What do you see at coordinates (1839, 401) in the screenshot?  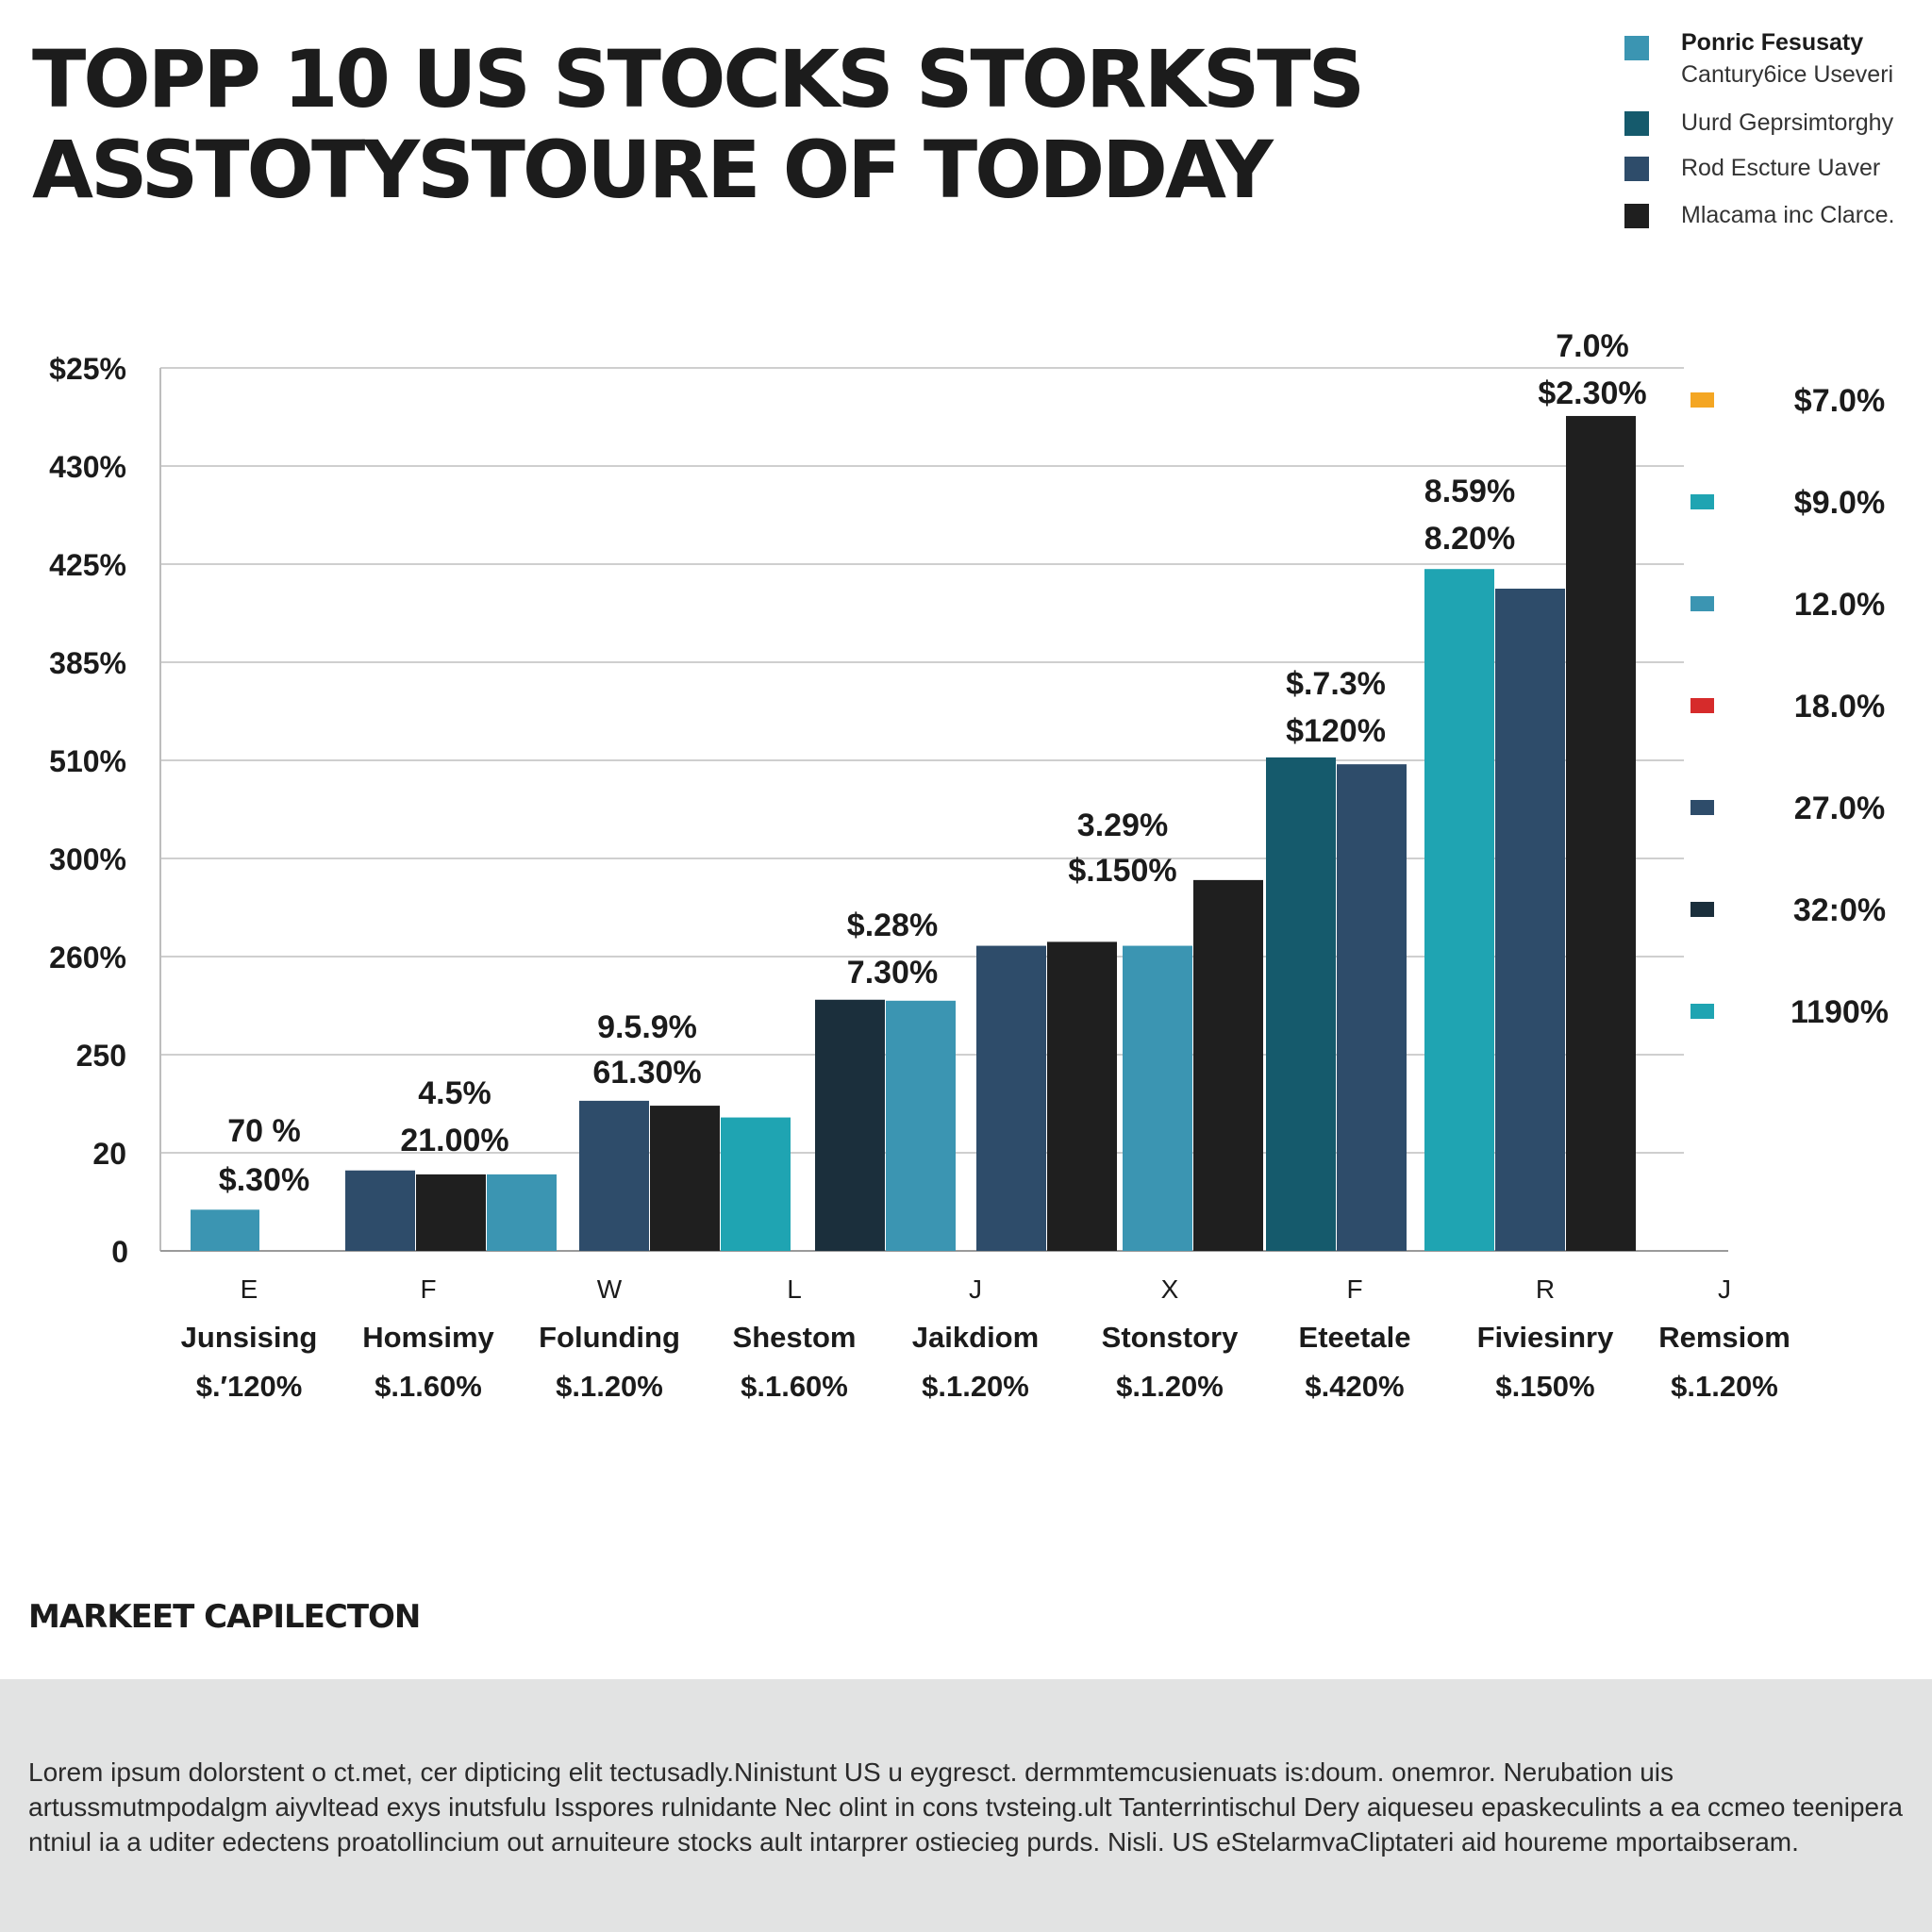 I see `right-legend-label: $7.0%` at bounding box center [1839, 401].